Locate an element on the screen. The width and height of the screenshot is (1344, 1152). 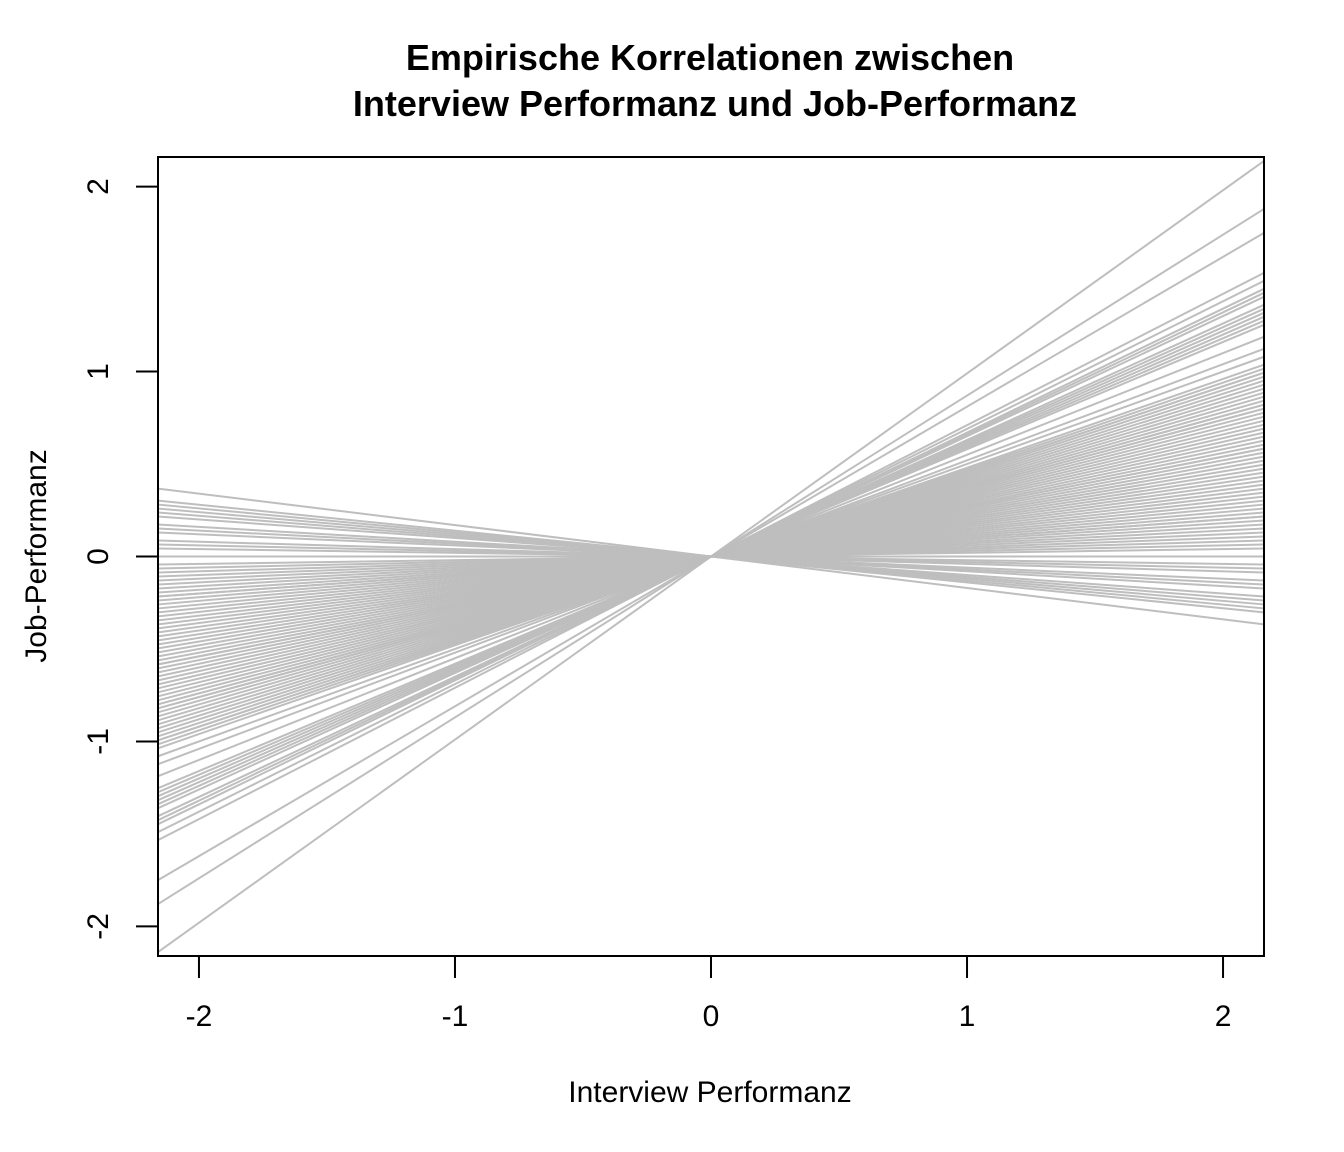
chart-title-line-2: Interview Performanz und Job-Performanz is located at coordinates (715, 103).